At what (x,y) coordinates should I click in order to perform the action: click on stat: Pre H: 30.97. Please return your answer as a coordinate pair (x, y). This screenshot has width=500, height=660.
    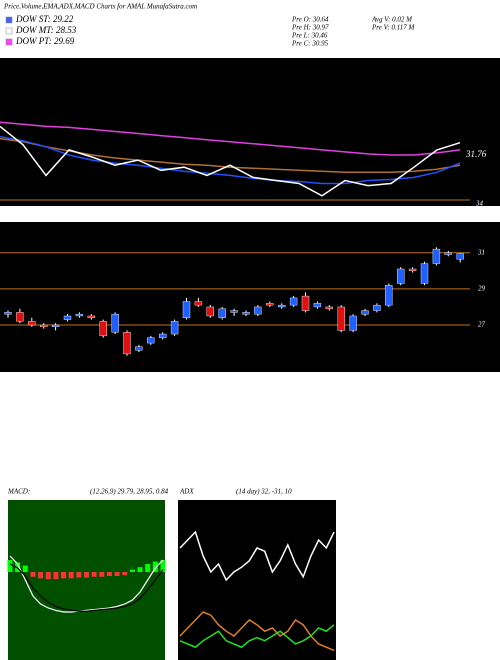
    Looking at the image, I should click on (310, 28).